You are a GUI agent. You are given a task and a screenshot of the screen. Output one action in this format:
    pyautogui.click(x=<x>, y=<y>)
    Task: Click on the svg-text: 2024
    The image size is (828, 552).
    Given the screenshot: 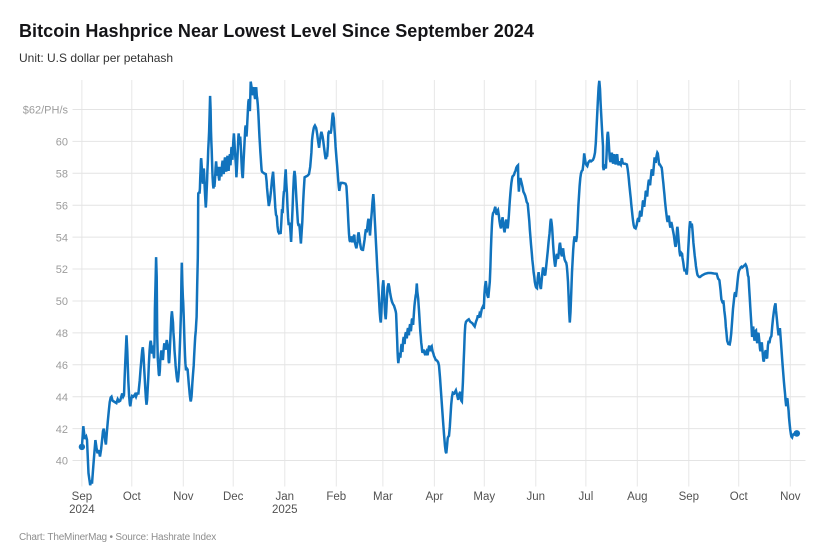 What is the action you would take?
    pyautogui.click(x=82, y=510)
    